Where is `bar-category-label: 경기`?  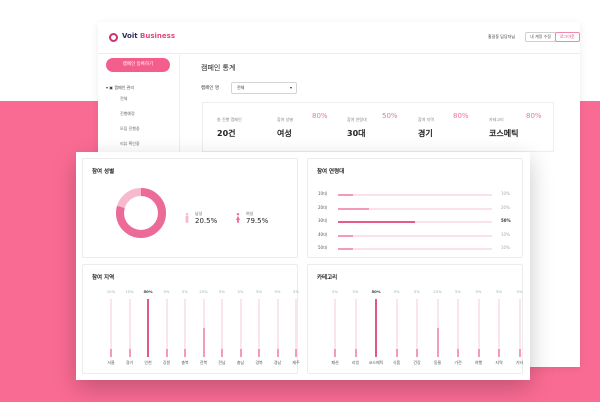 bar-category-label: 경기 is located at coordinates (129, 362).